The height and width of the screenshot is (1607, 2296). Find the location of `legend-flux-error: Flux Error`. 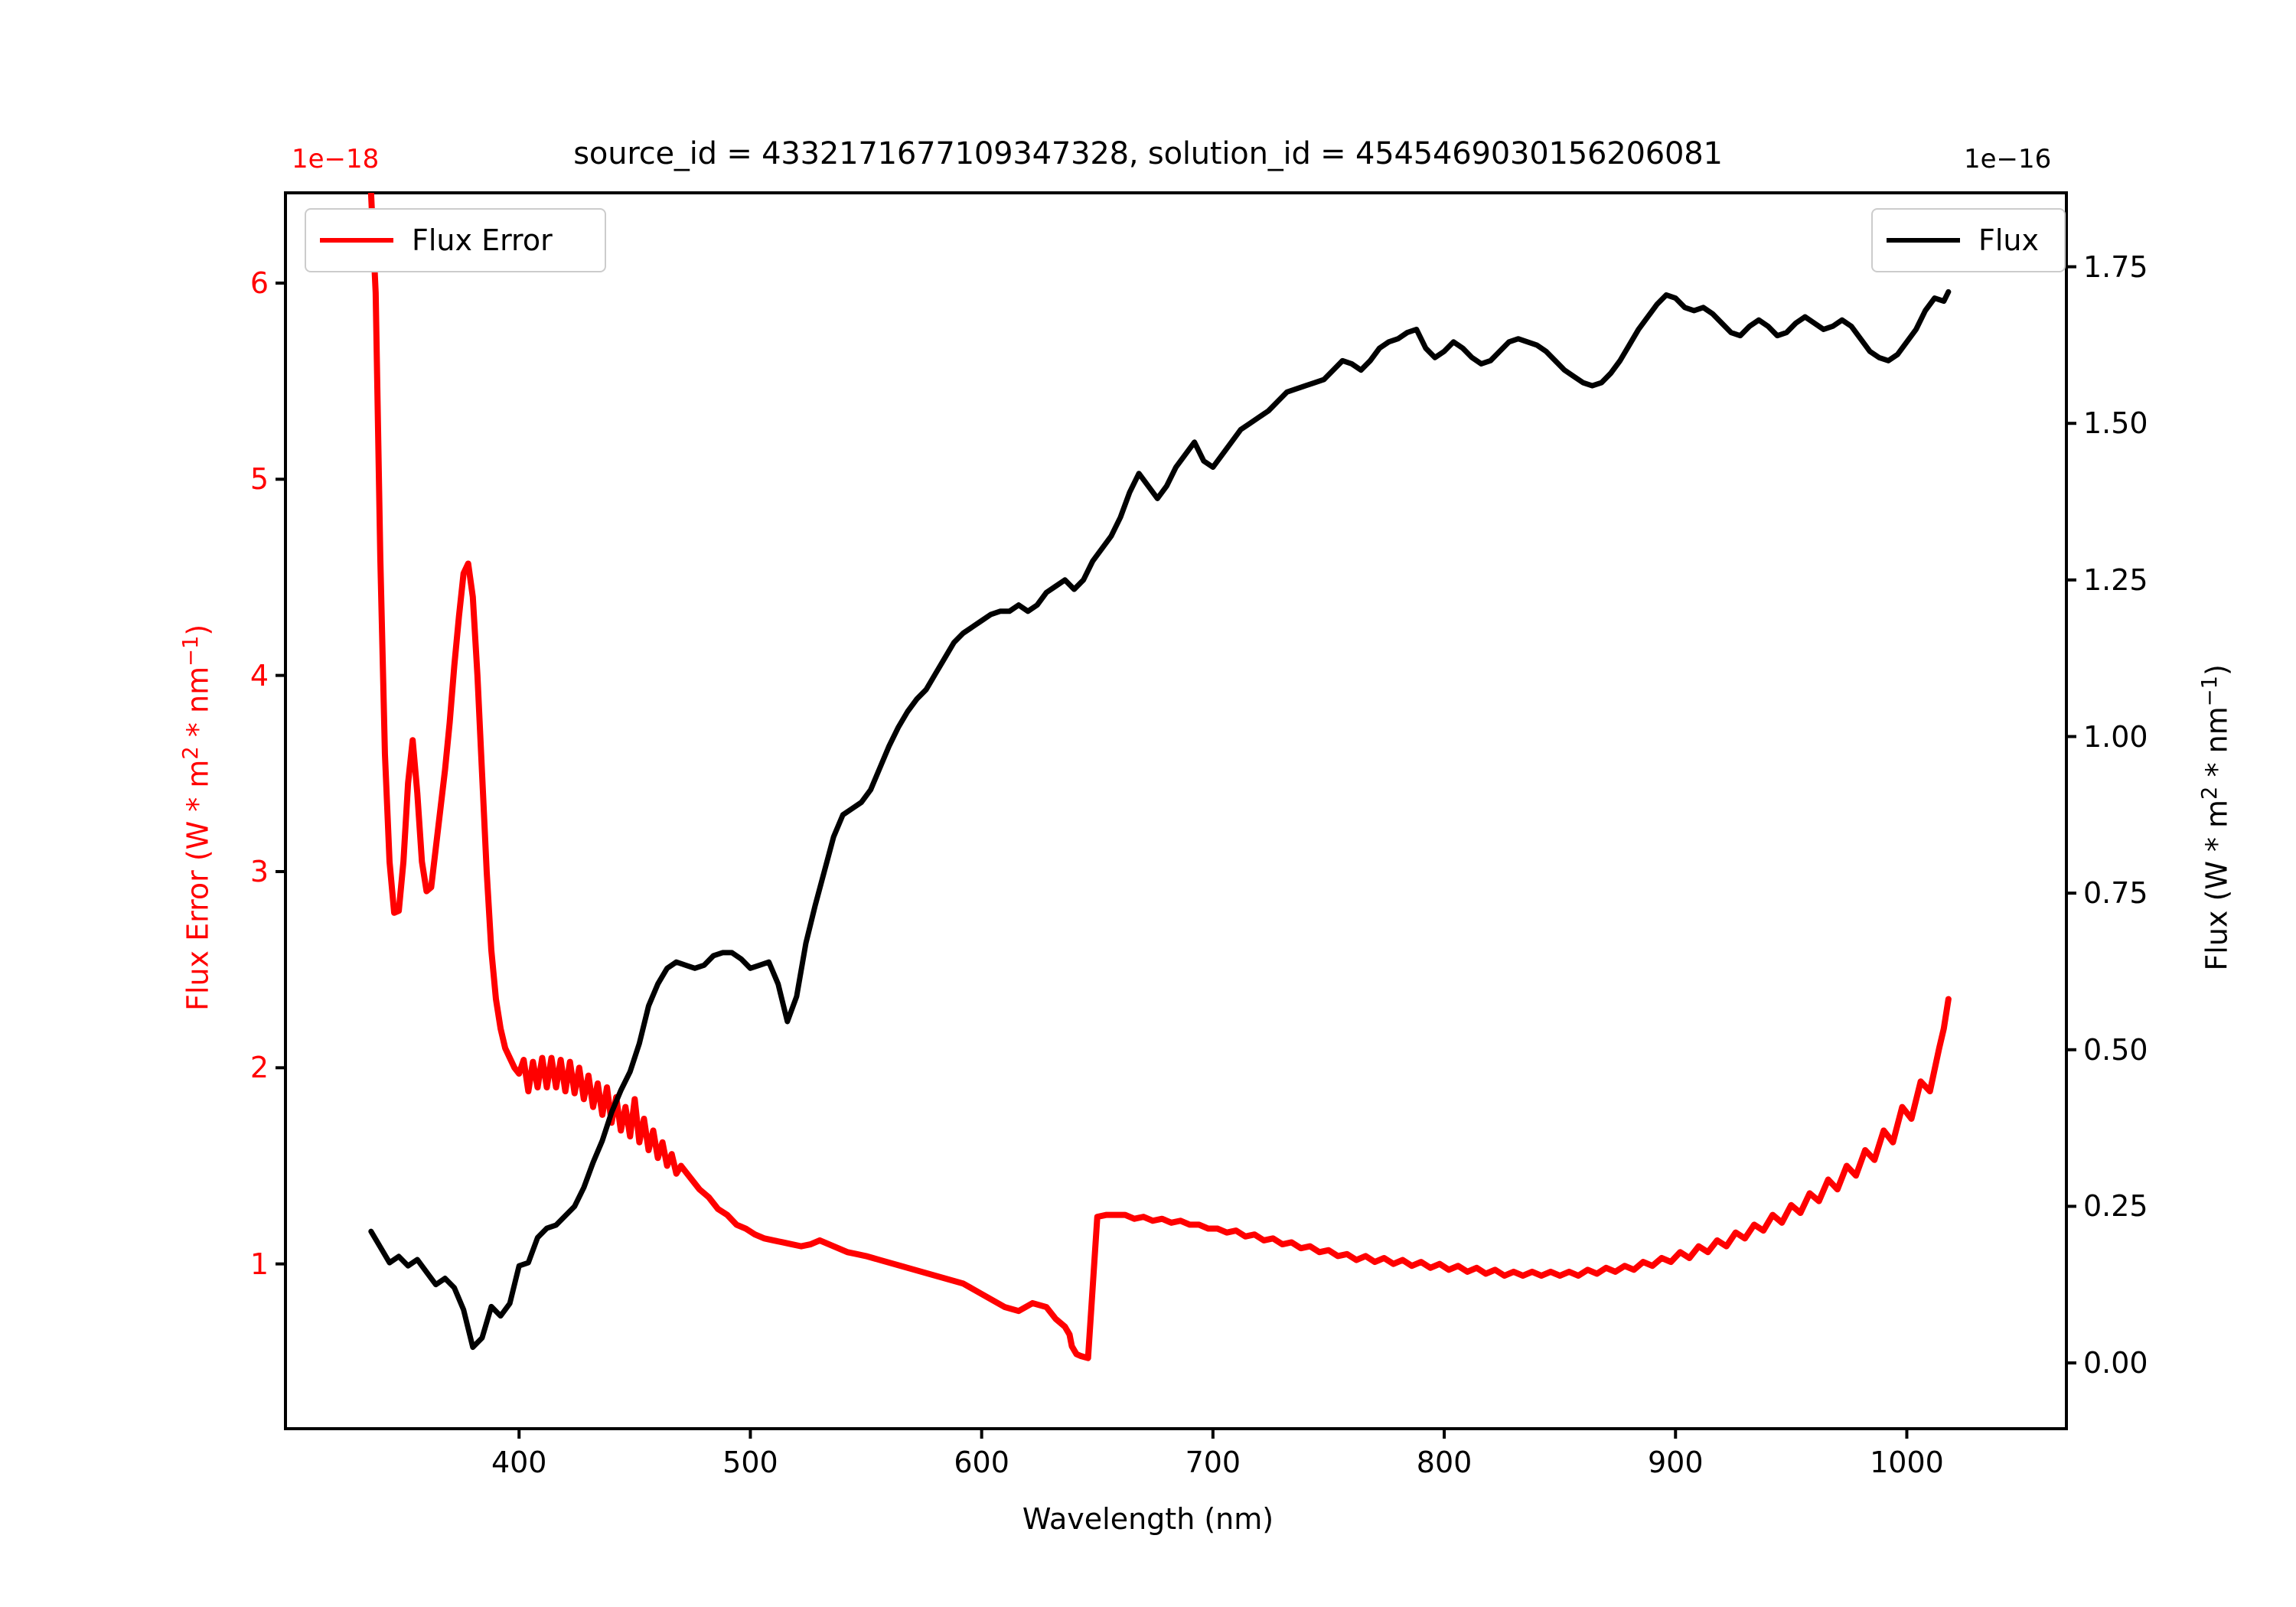

legend-flux-error: Flux Error is located at coordinates (455, 240).